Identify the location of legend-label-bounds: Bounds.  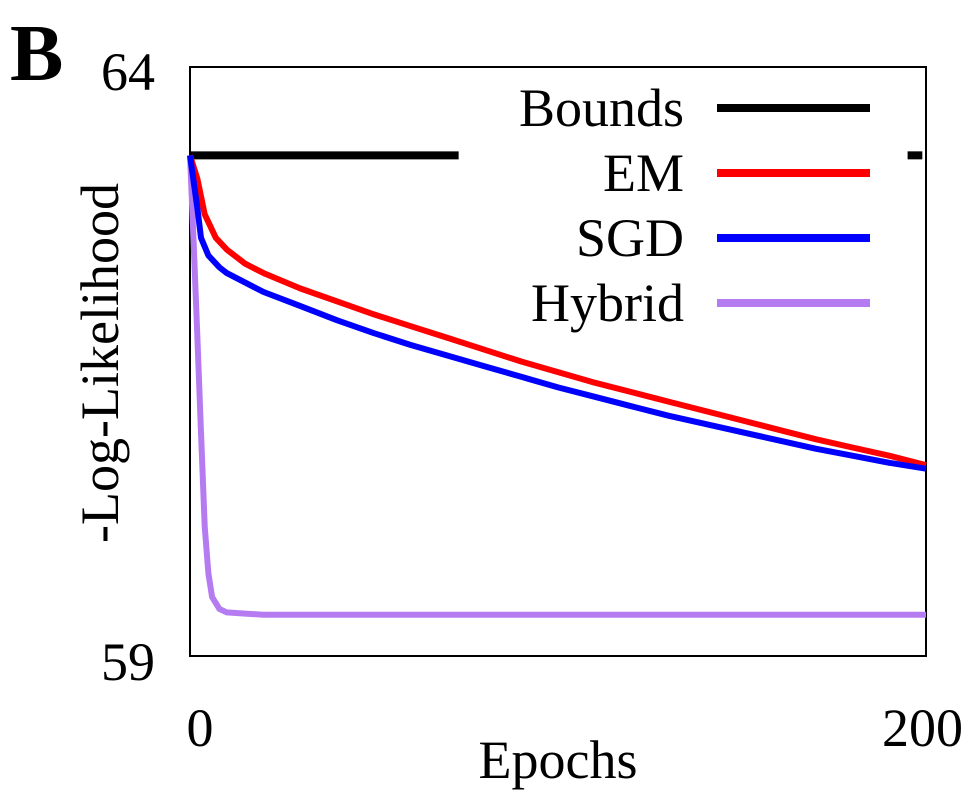
(601, 108).